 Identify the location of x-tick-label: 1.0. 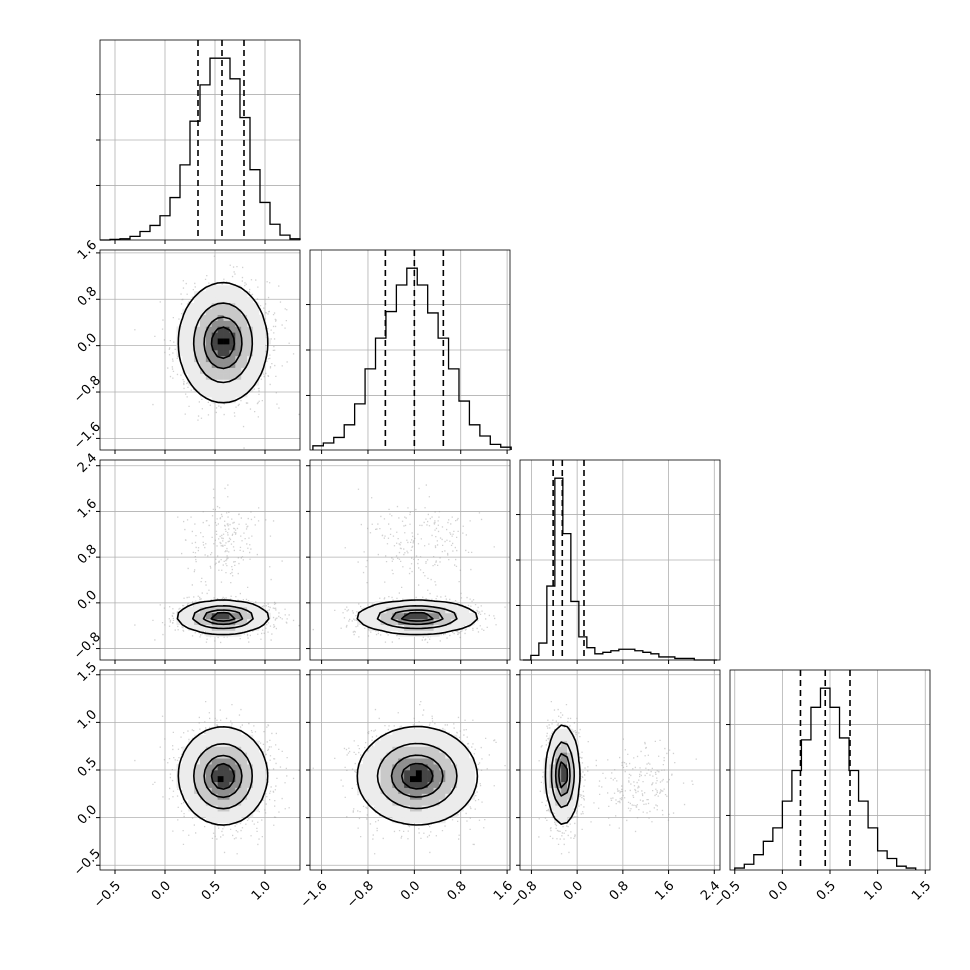
(873, 890).